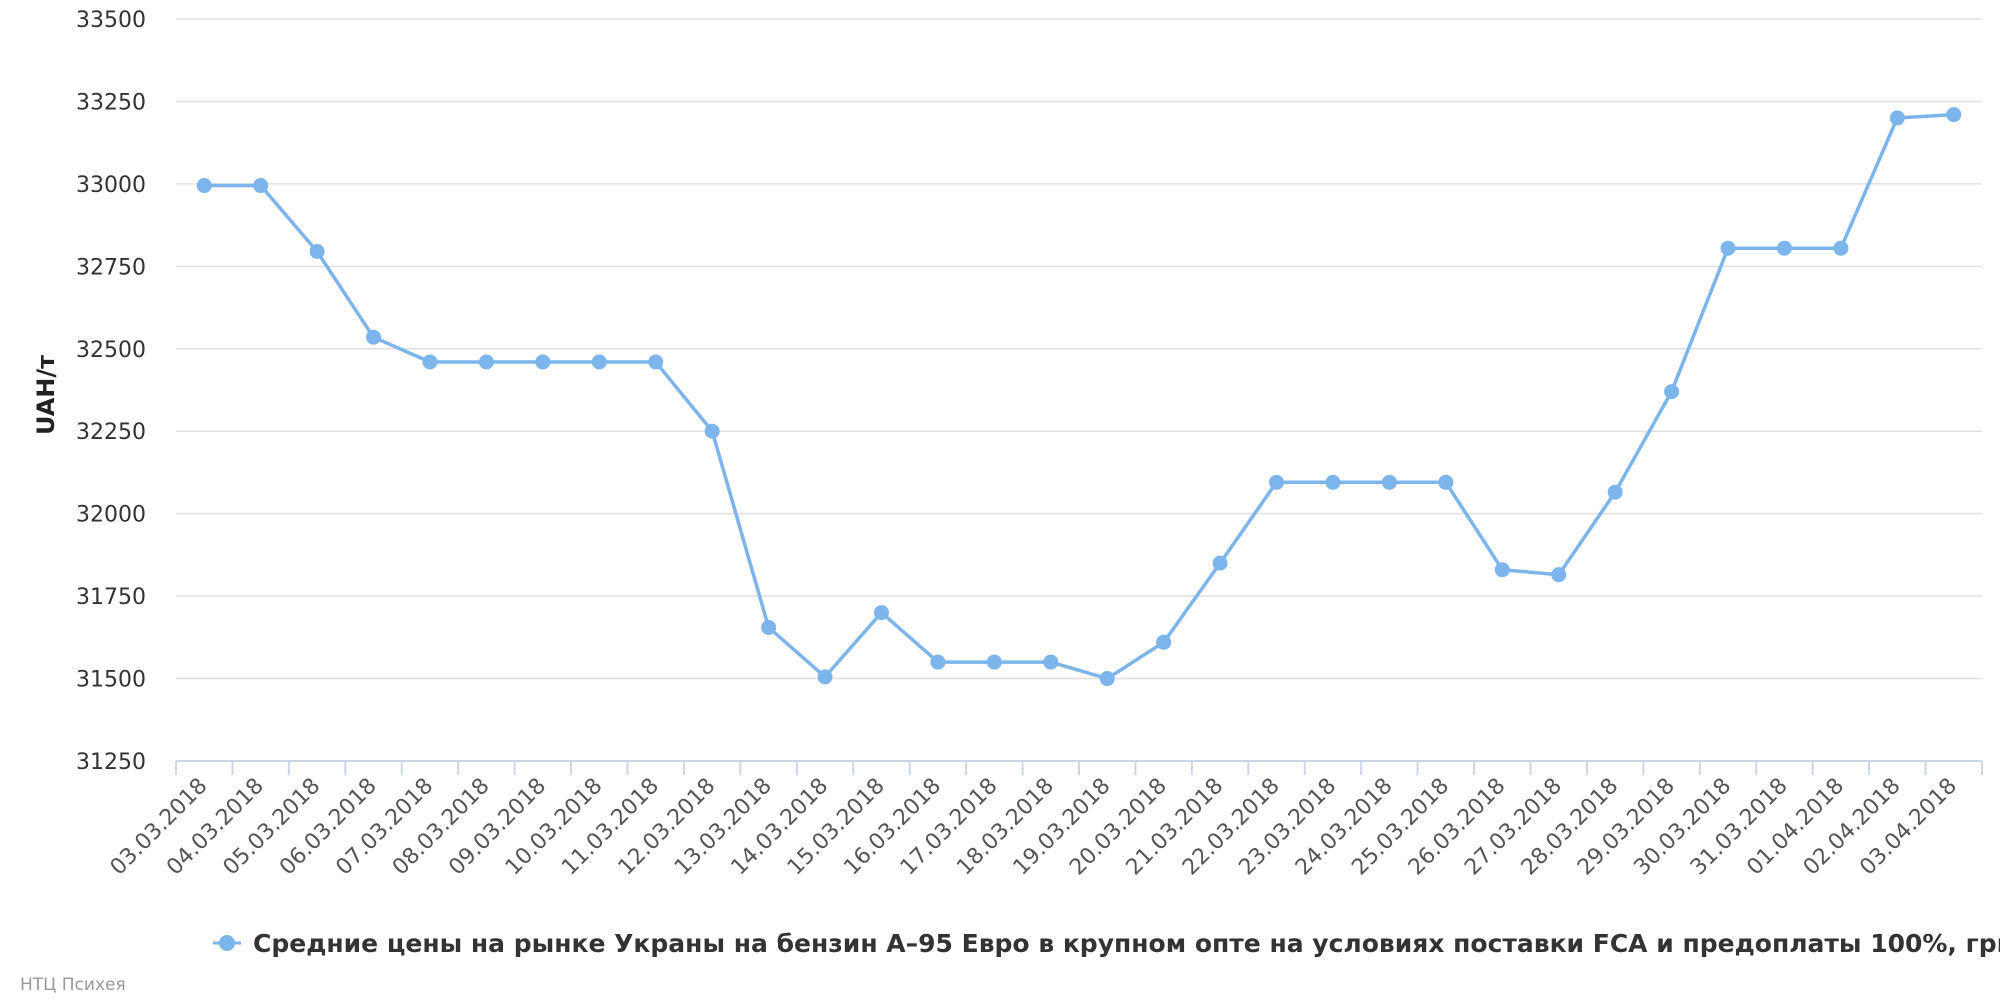 This screenshot has width=2000, height=1000. Describe the element at coordinates (1079, 767) in the screenshot. I see `x-axis` at that location.